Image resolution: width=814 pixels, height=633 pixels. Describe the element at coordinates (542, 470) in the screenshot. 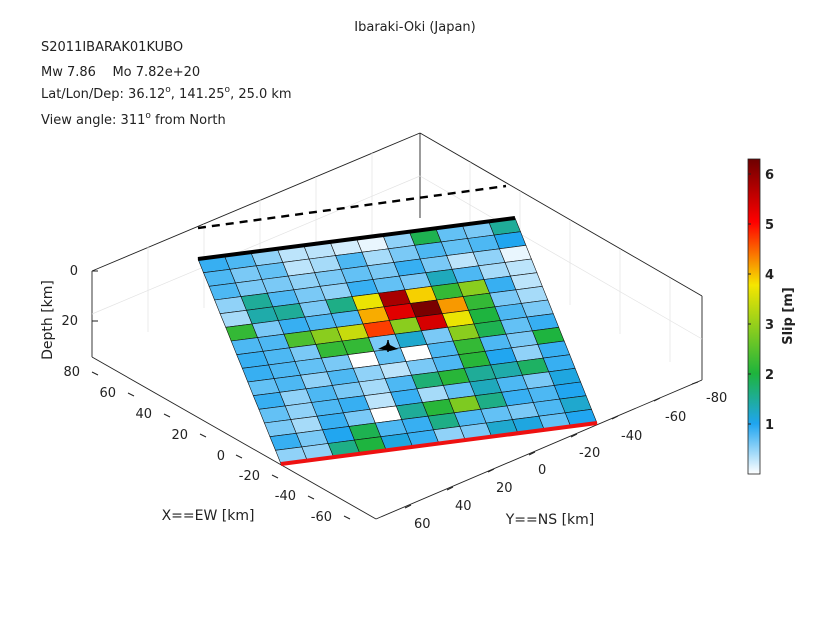

I see `y-tick: 0` at that location.